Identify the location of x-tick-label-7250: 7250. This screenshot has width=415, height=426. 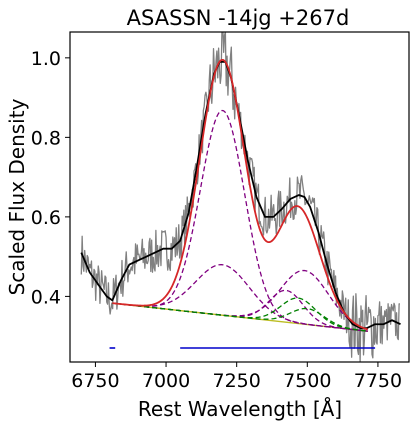
(236, 381).